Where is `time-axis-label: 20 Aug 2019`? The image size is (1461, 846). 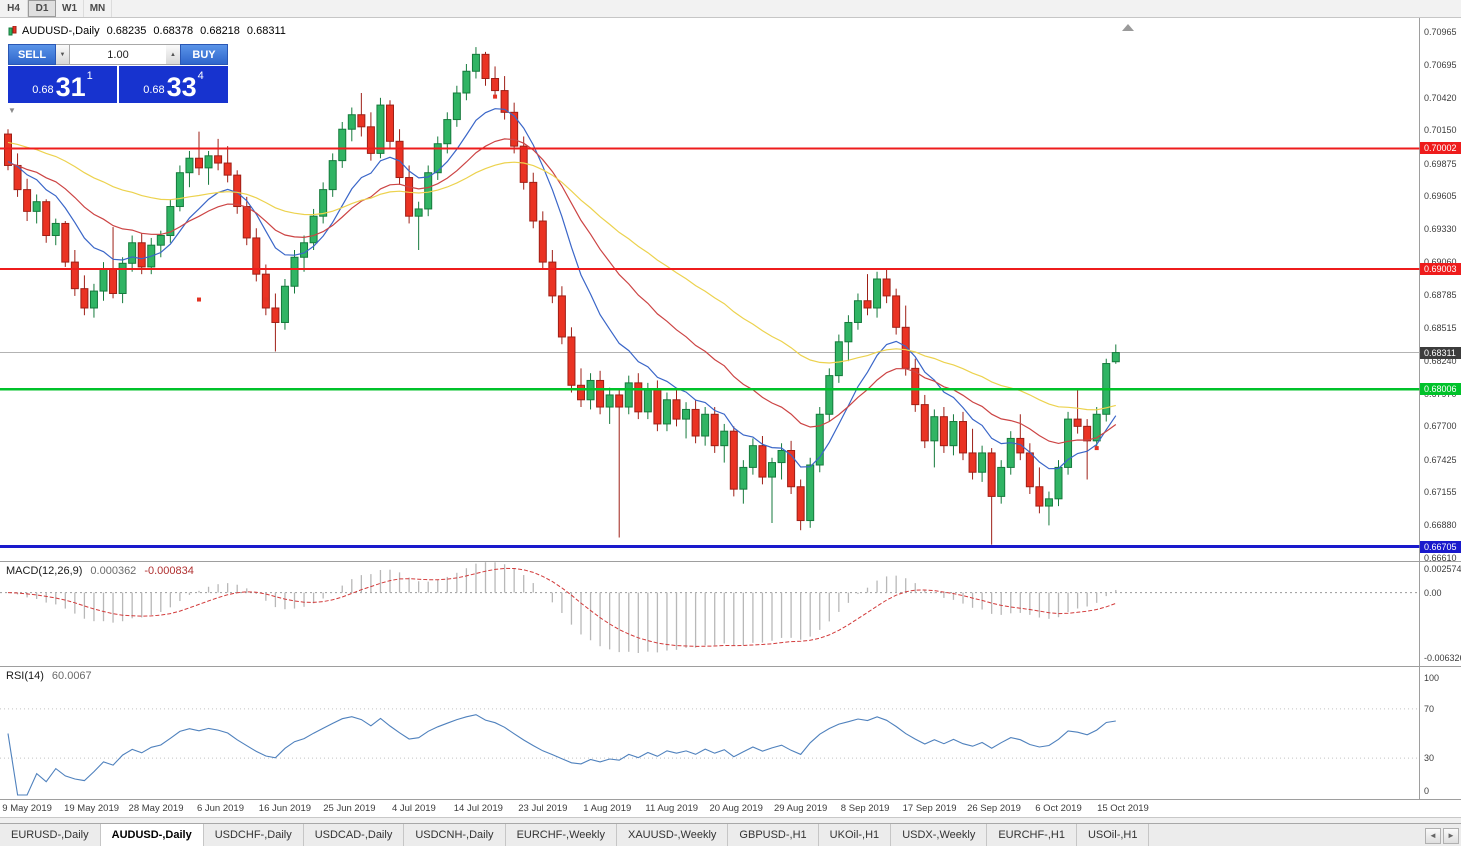
time-axis-label: 20 Aug 2019 is located at coordinates (736, 808).